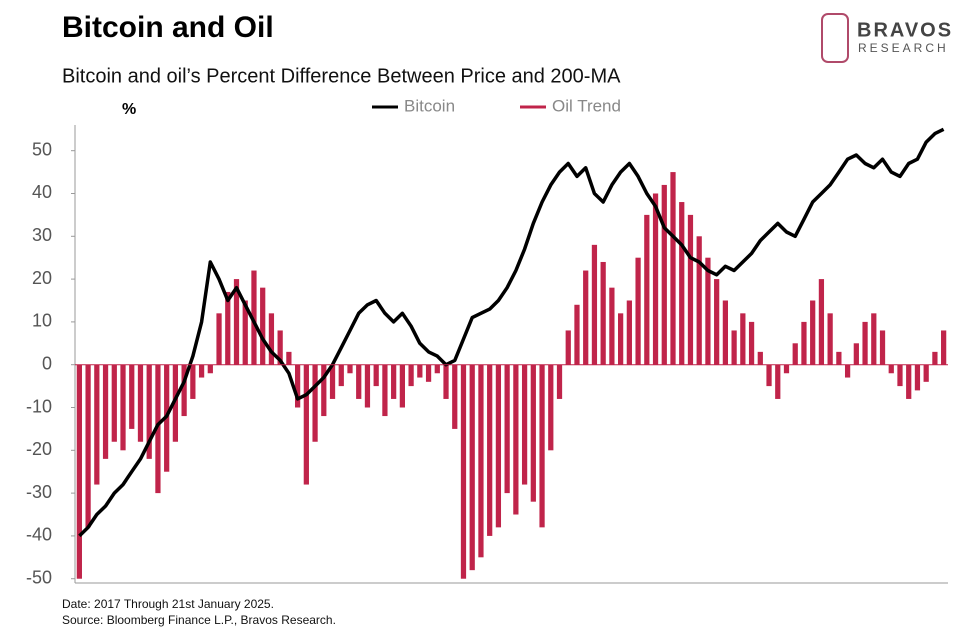  What do you see at coordinates (586, 105) in the screenshot?
I see `legend-label: Oil Trend` at bounding box center [586, 105].